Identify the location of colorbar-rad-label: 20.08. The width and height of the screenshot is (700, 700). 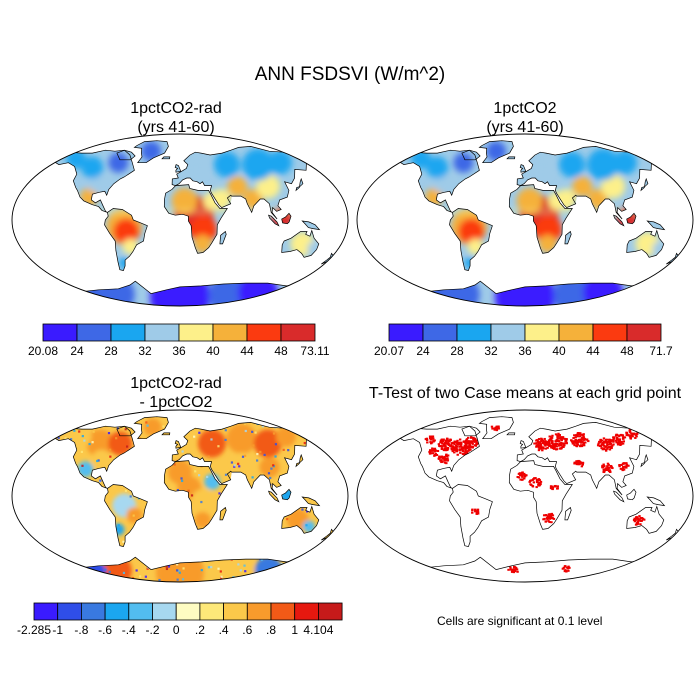
(43, 351).